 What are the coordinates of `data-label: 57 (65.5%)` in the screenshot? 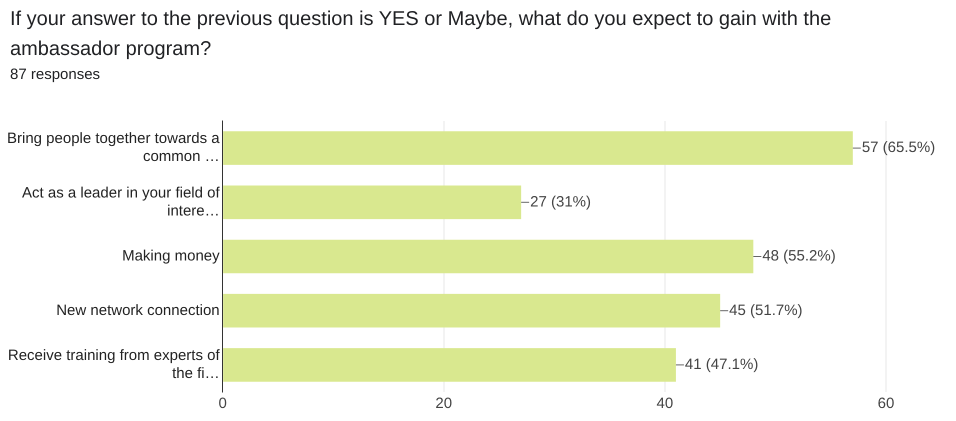 It's located at (899, 147).